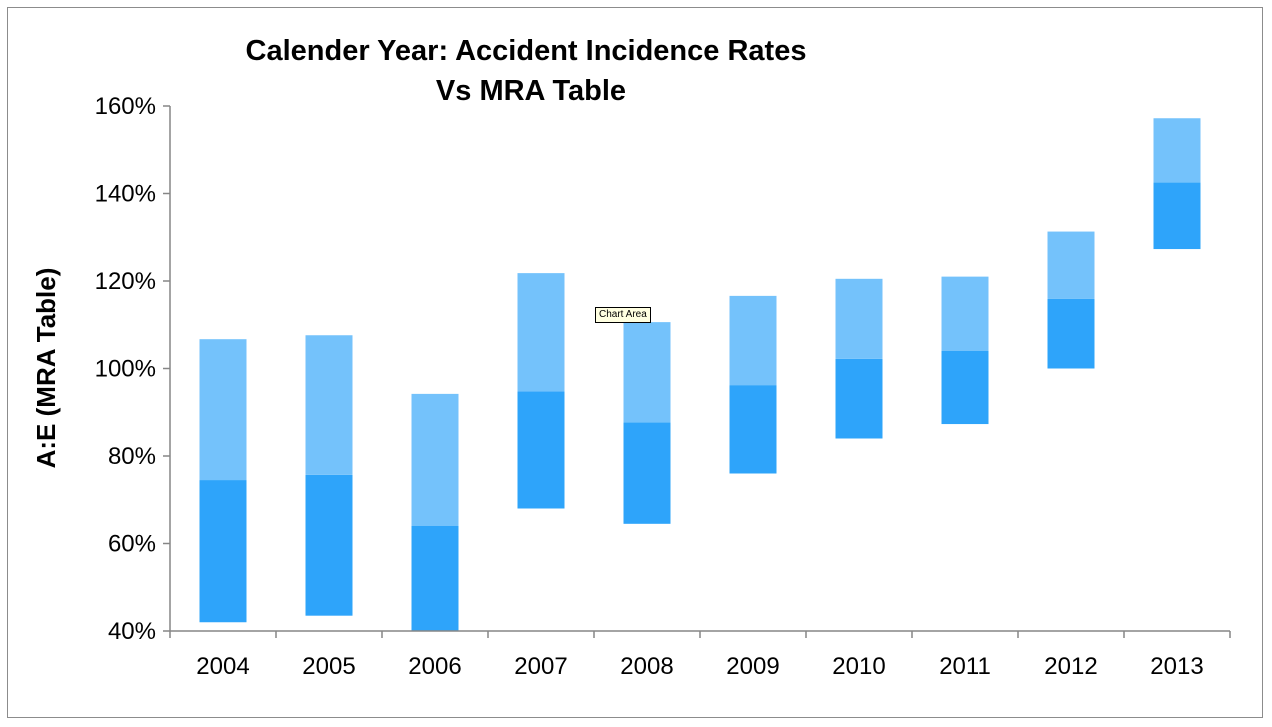 The height and width of the screenshot is (727, 1272). Describe the element at coordinates (46, 368) in the screenshot. I see `y-axis-label: A:E (MRA Table)` at that location.